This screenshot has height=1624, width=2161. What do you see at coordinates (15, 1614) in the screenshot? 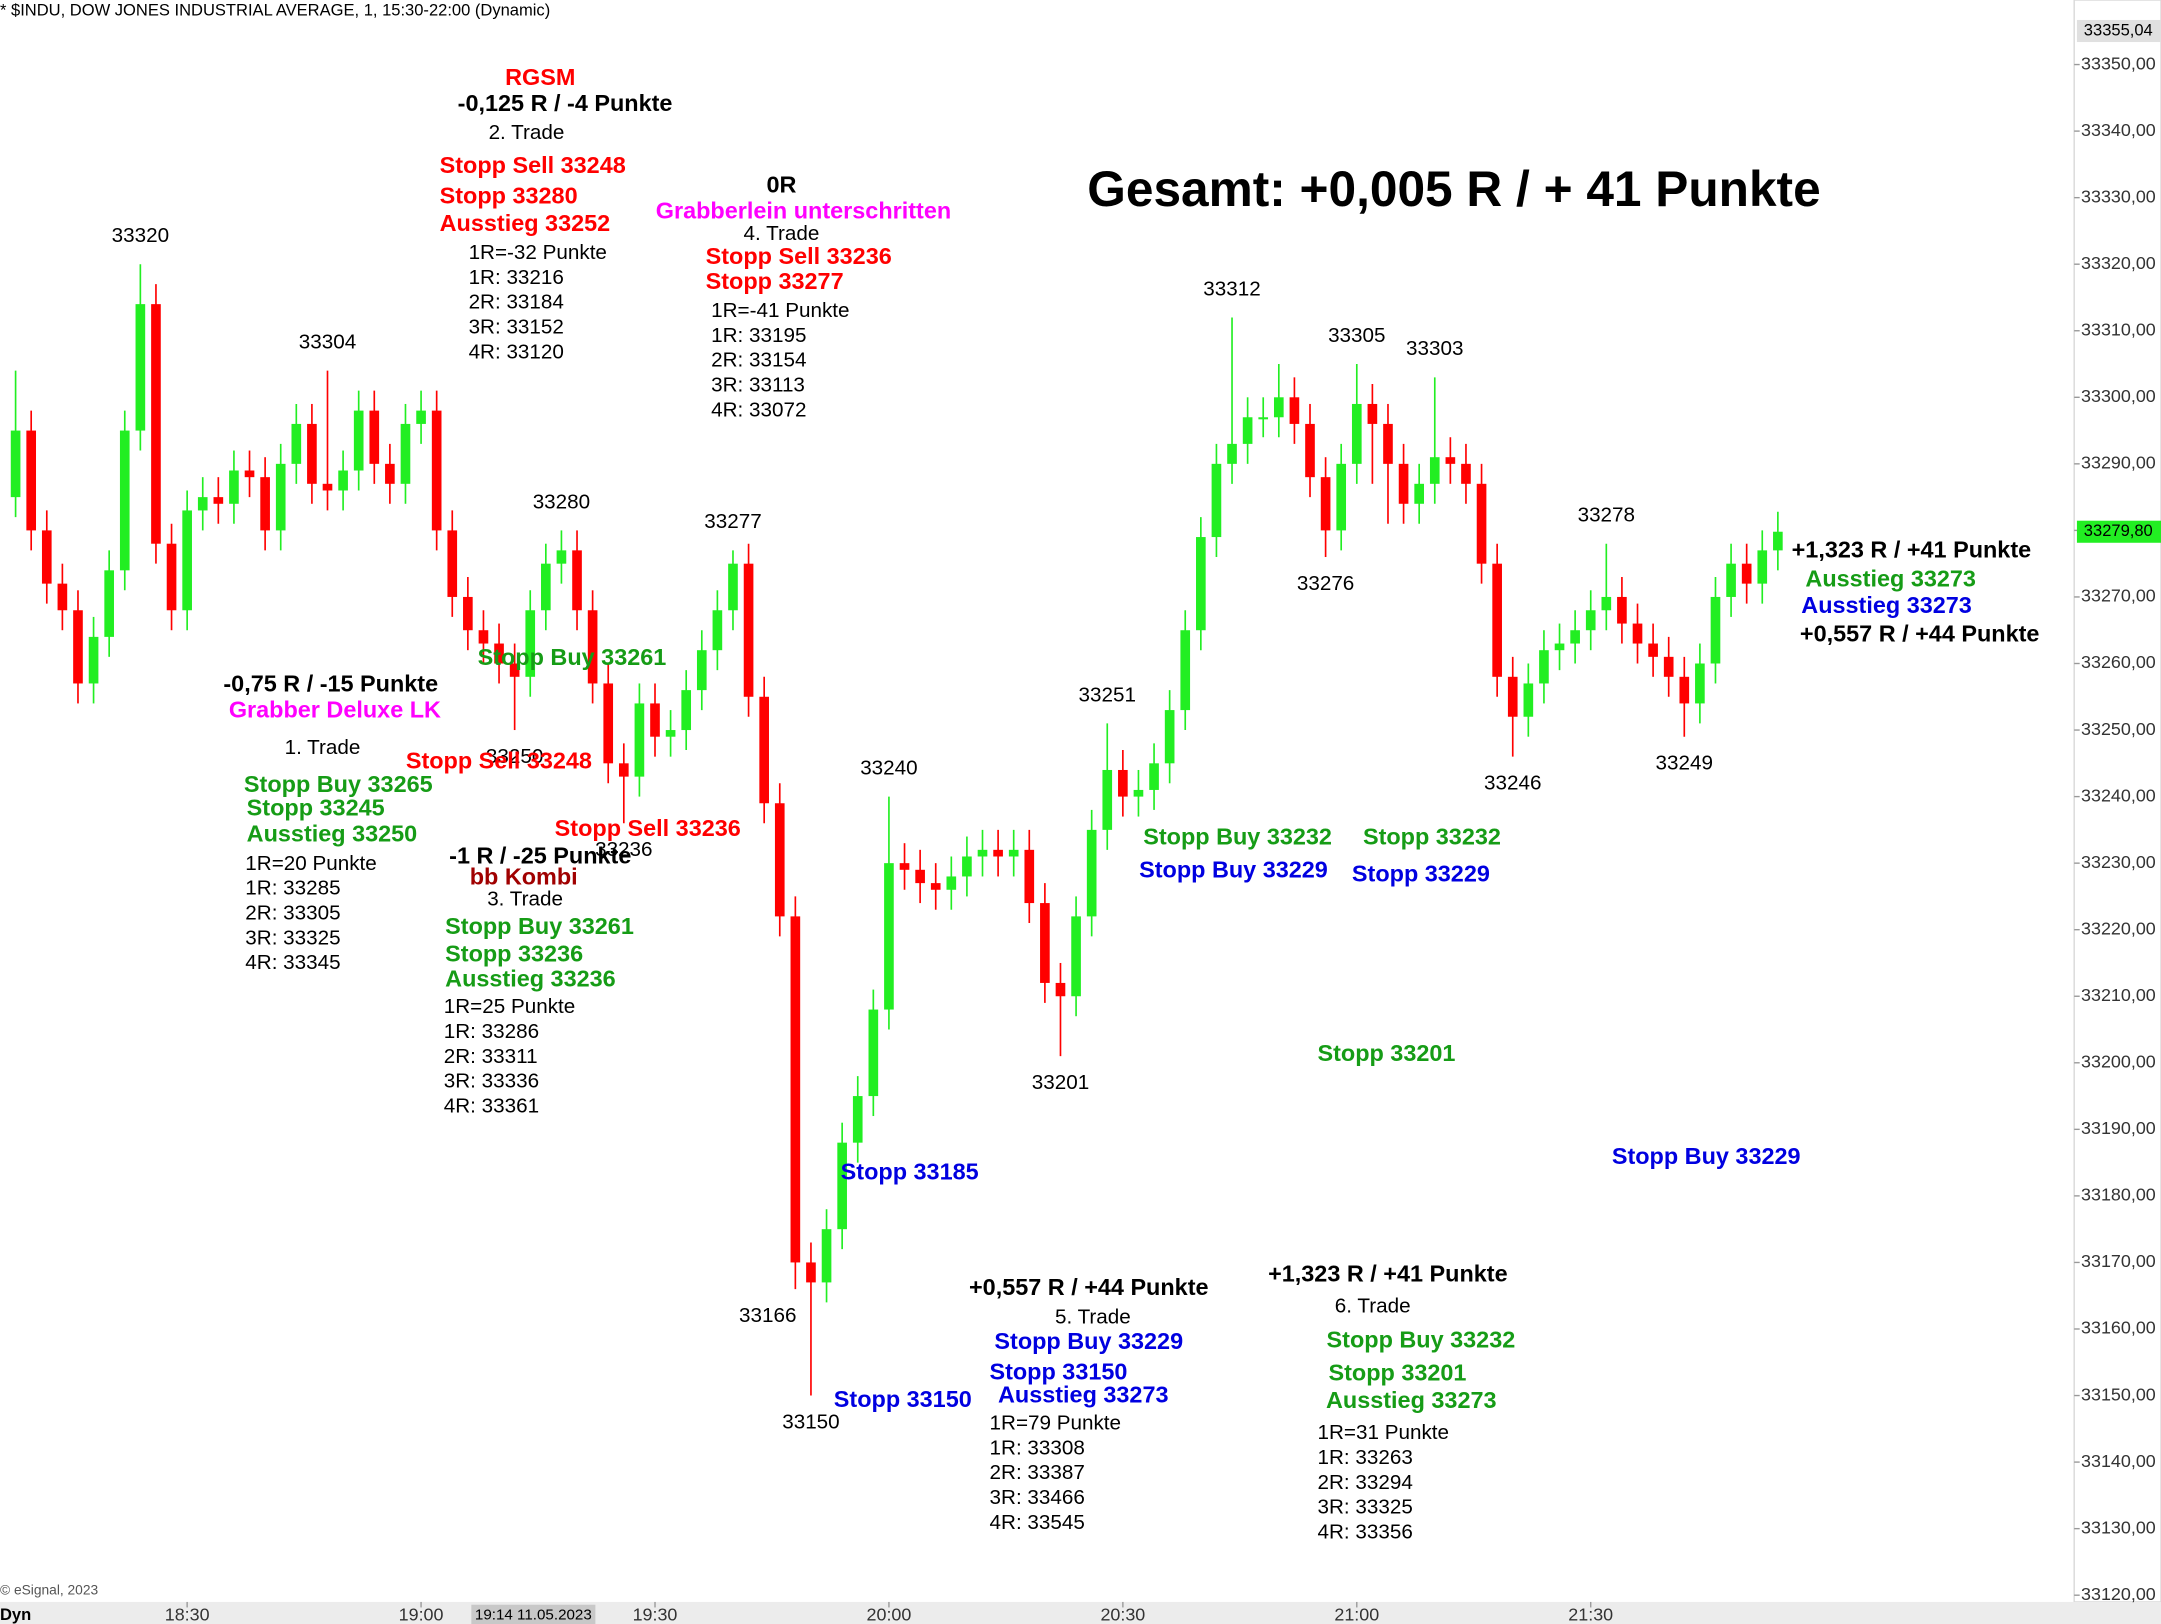
I see `mode-label: Dyn` at bounding box center [15, 1614].